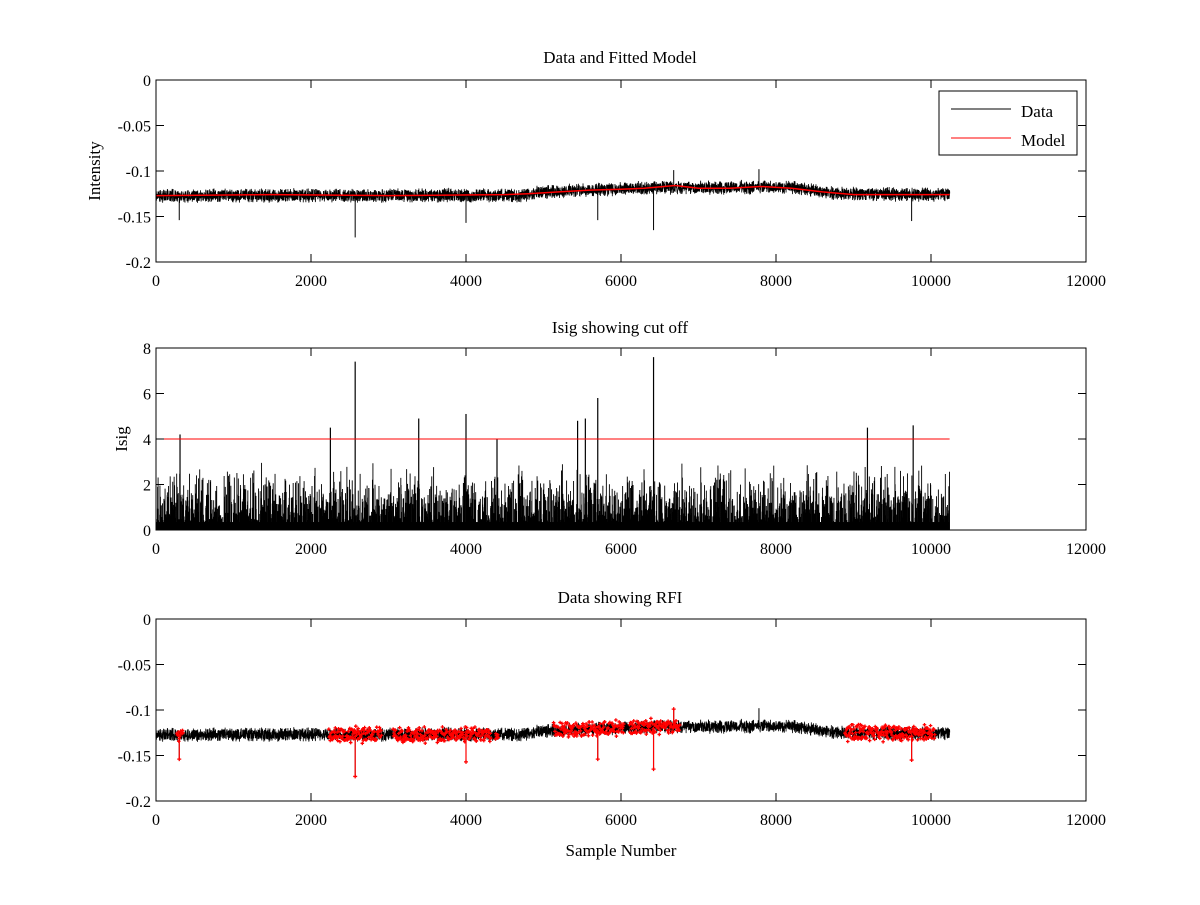 Image resolution: width=1200 pixels, height=905 pixels. Describe the element at coordinates (620, 57) in the screenshot. I see `chart-title: Data and Fitted Model` at that location.